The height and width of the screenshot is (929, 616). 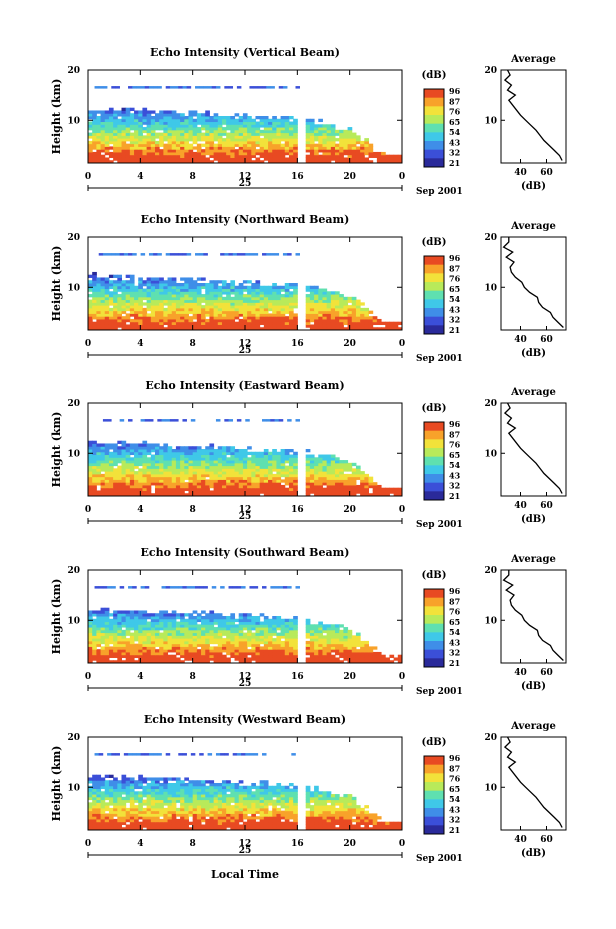 I want to click on colorbar-tick-label: 32, so click(x=454, y=486).